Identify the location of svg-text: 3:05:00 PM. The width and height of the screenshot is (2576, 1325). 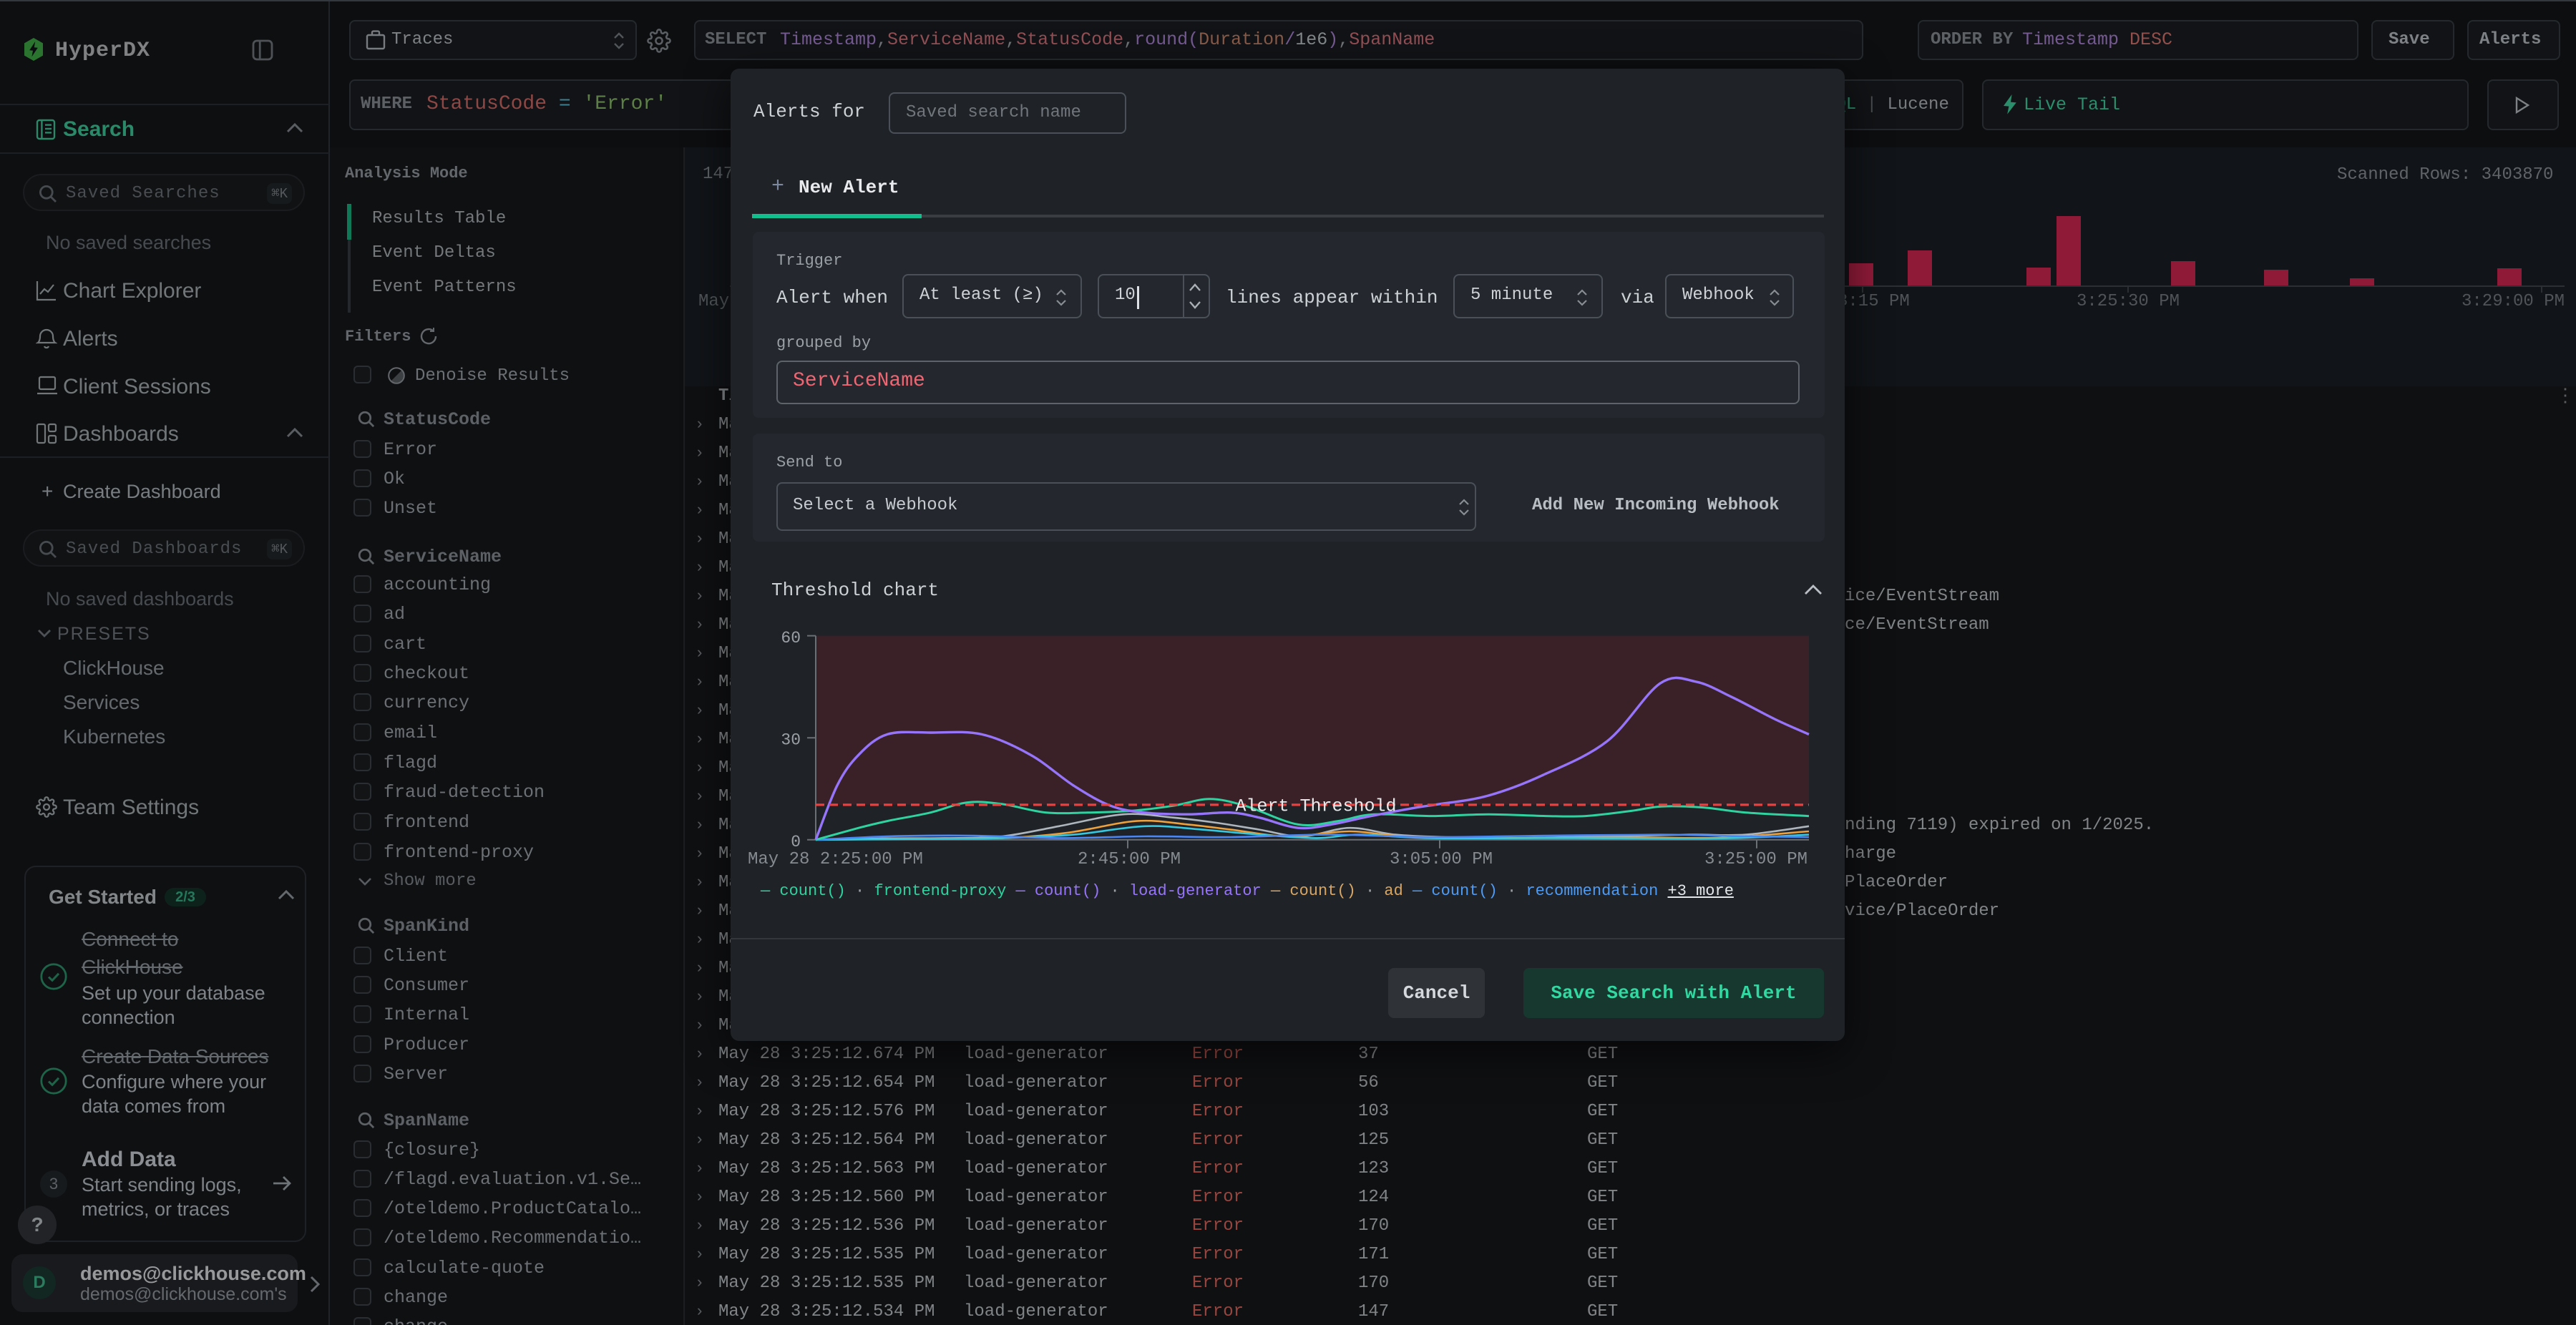
(1441, 858).